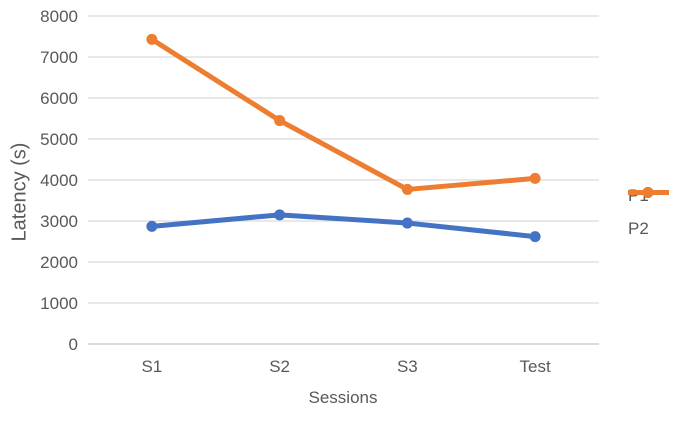 This screenshot has width=700, height=421. I want to click on x-tick-label: S3, so click(407, 366).